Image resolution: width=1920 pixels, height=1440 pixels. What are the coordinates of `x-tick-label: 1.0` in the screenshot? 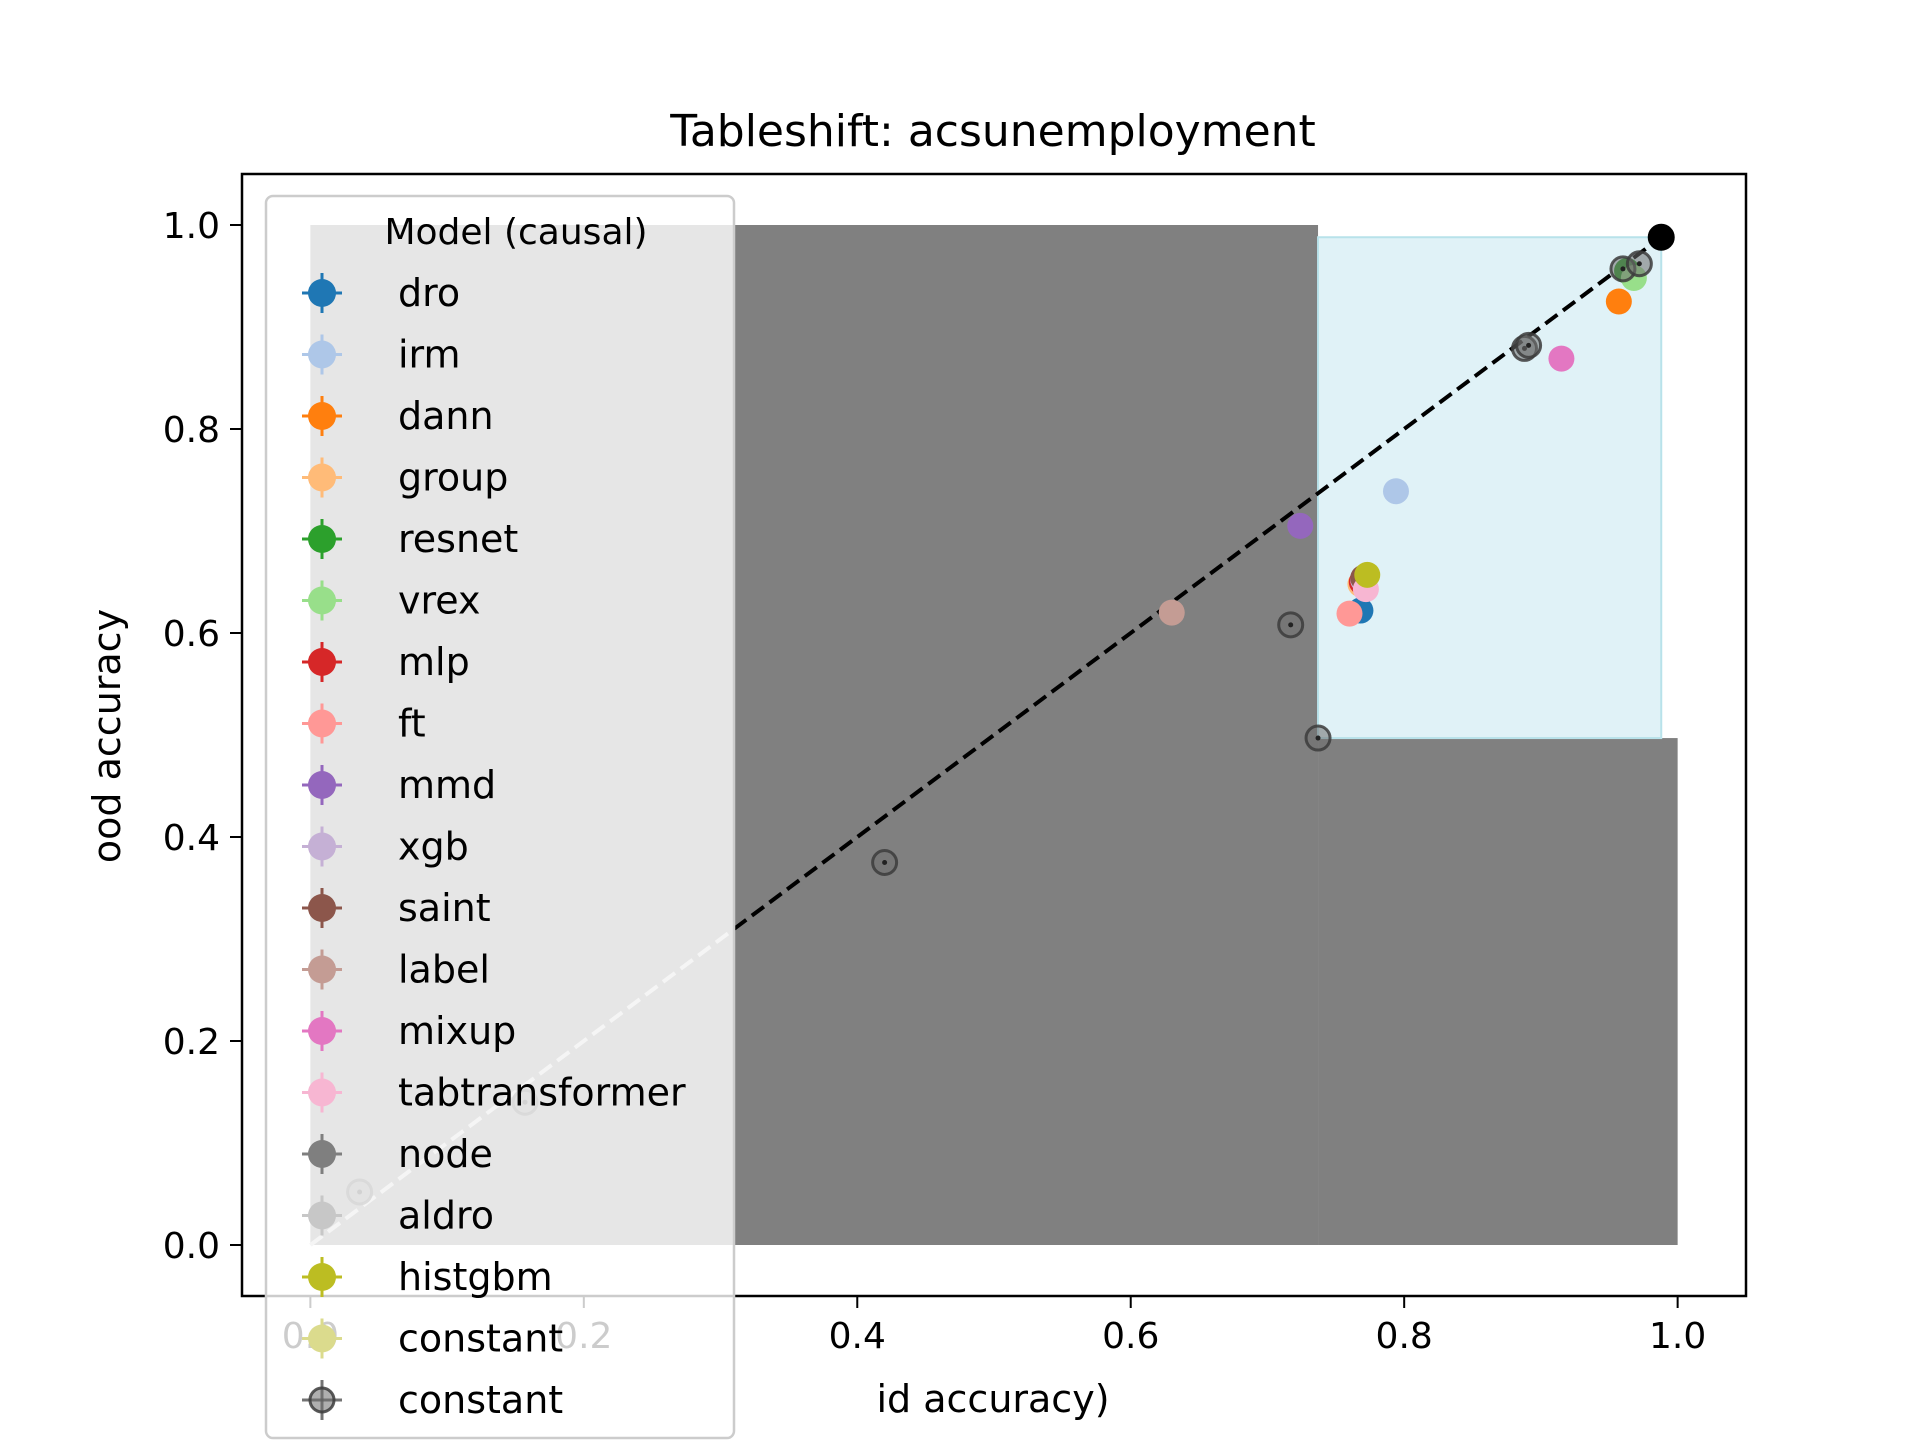 It's located at (1677, 1336).